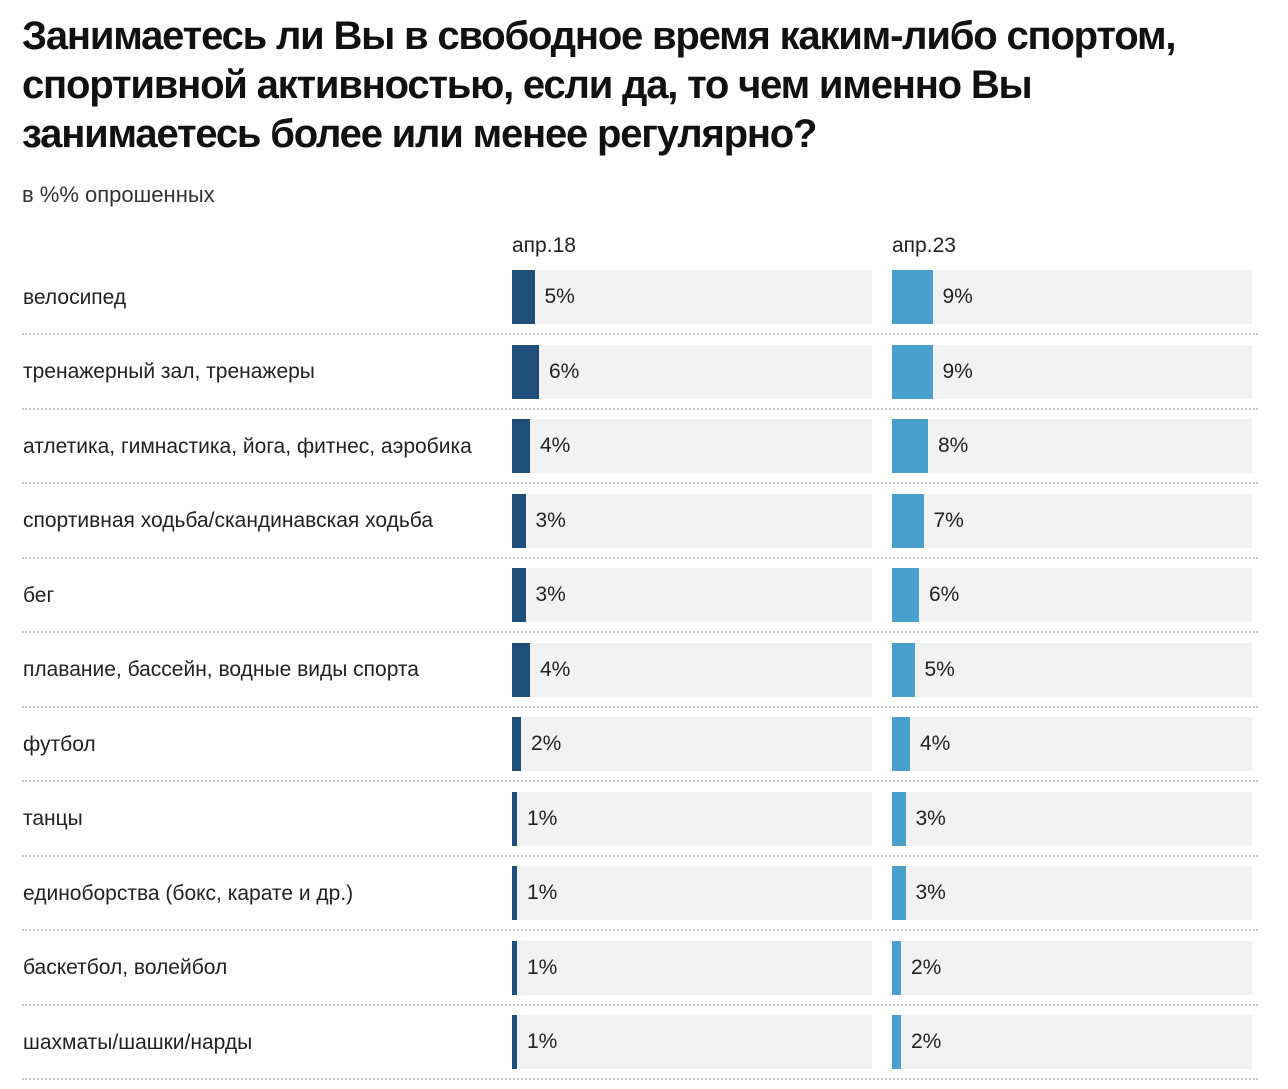  What do you see at coordinates (924, 245) in the screenshot?
I see `series-header-apr23: апр.23` at bounding box center [924, 245].